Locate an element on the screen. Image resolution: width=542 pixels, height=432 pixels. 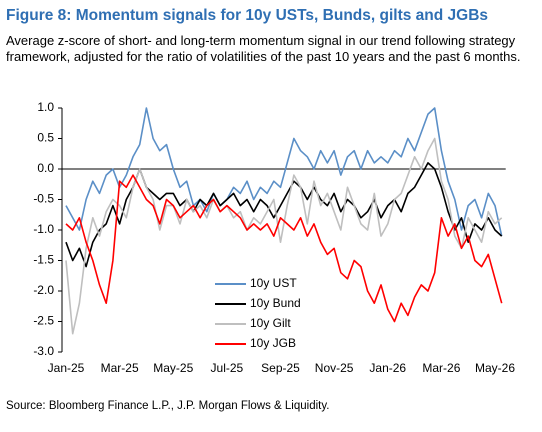
x-tick-label: May-26 is located at coordinates (495, 368).